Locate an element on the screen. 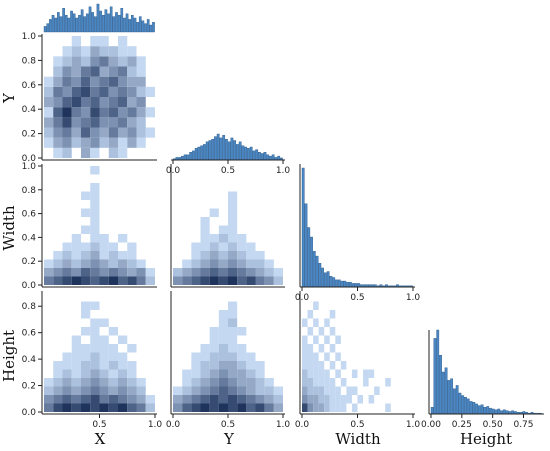  xtick-label-y: 0.5 is located at coordinates (228, 425).